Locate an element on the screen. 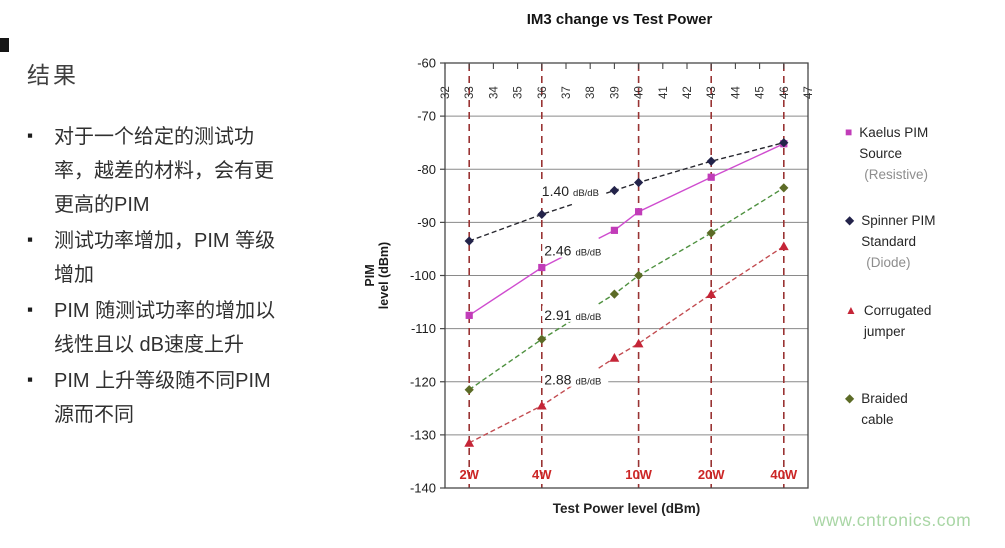 The height and width of the screenshot is (548, 1005). legend-label: Spinner PIM Standard is located at coordinates (898, 231).